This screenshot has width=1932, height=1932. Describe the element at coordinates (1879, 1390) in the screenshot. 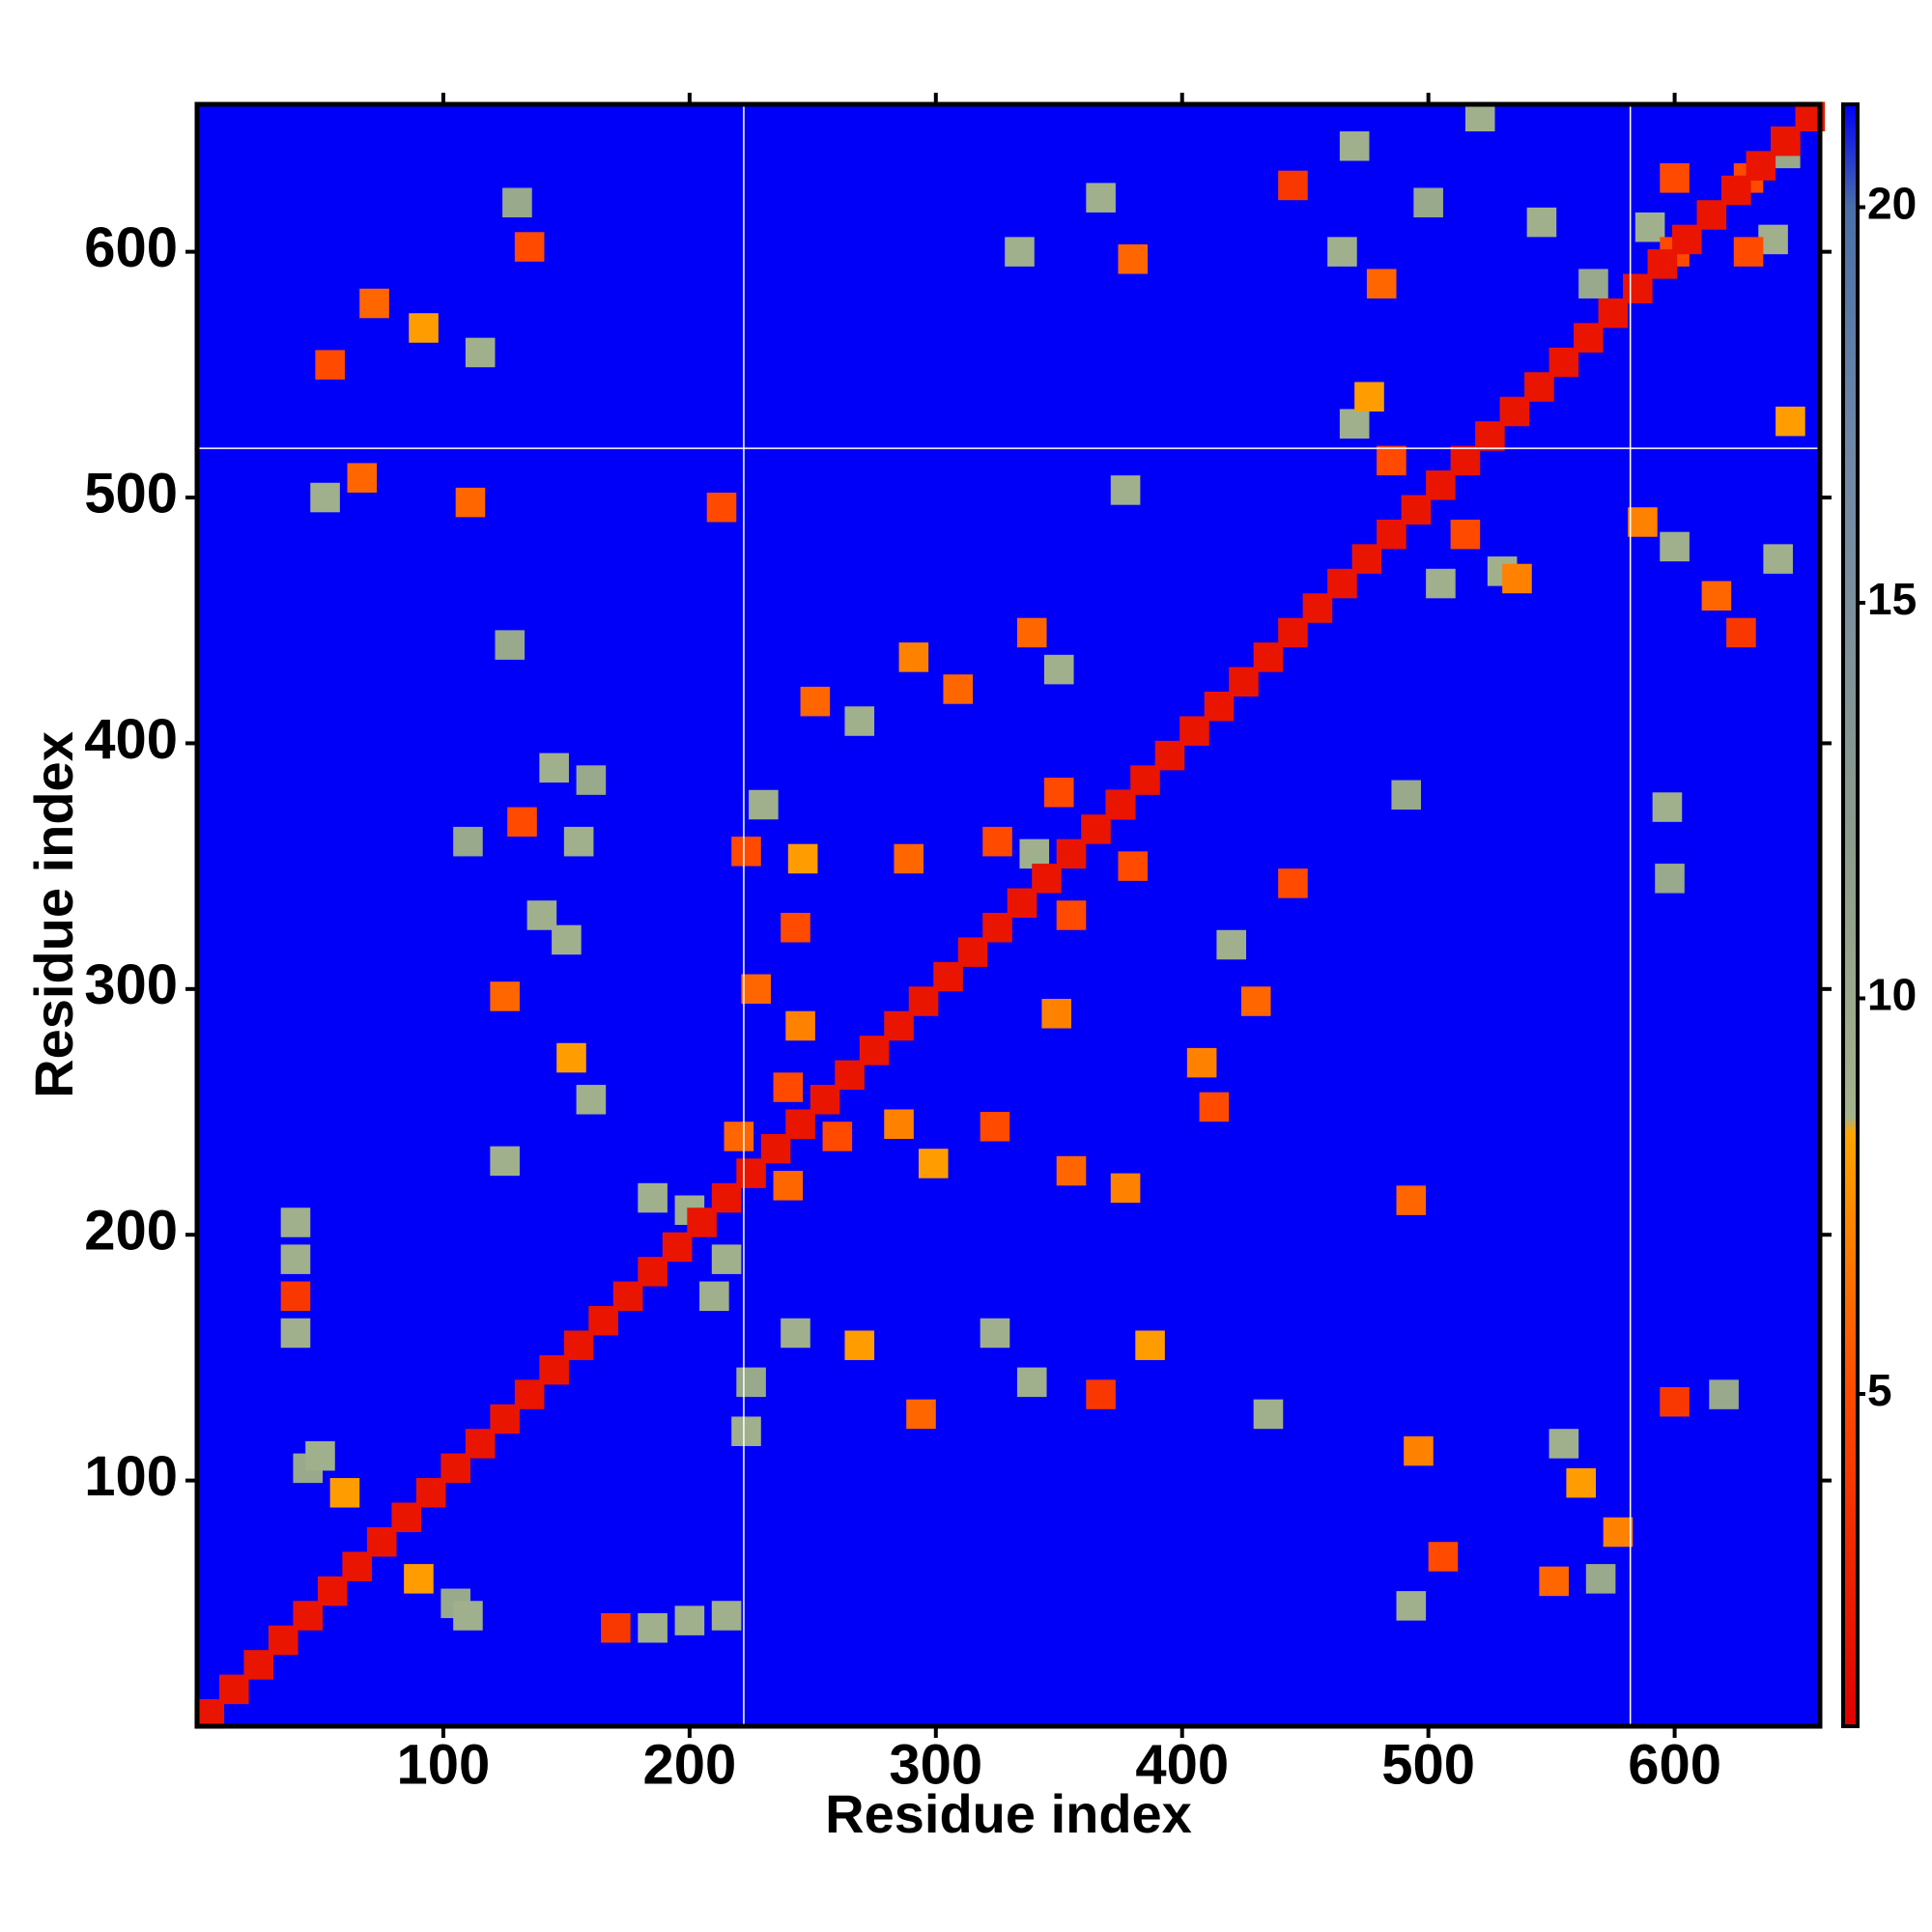

I see `colorbar-tick-label: 5` at that location.